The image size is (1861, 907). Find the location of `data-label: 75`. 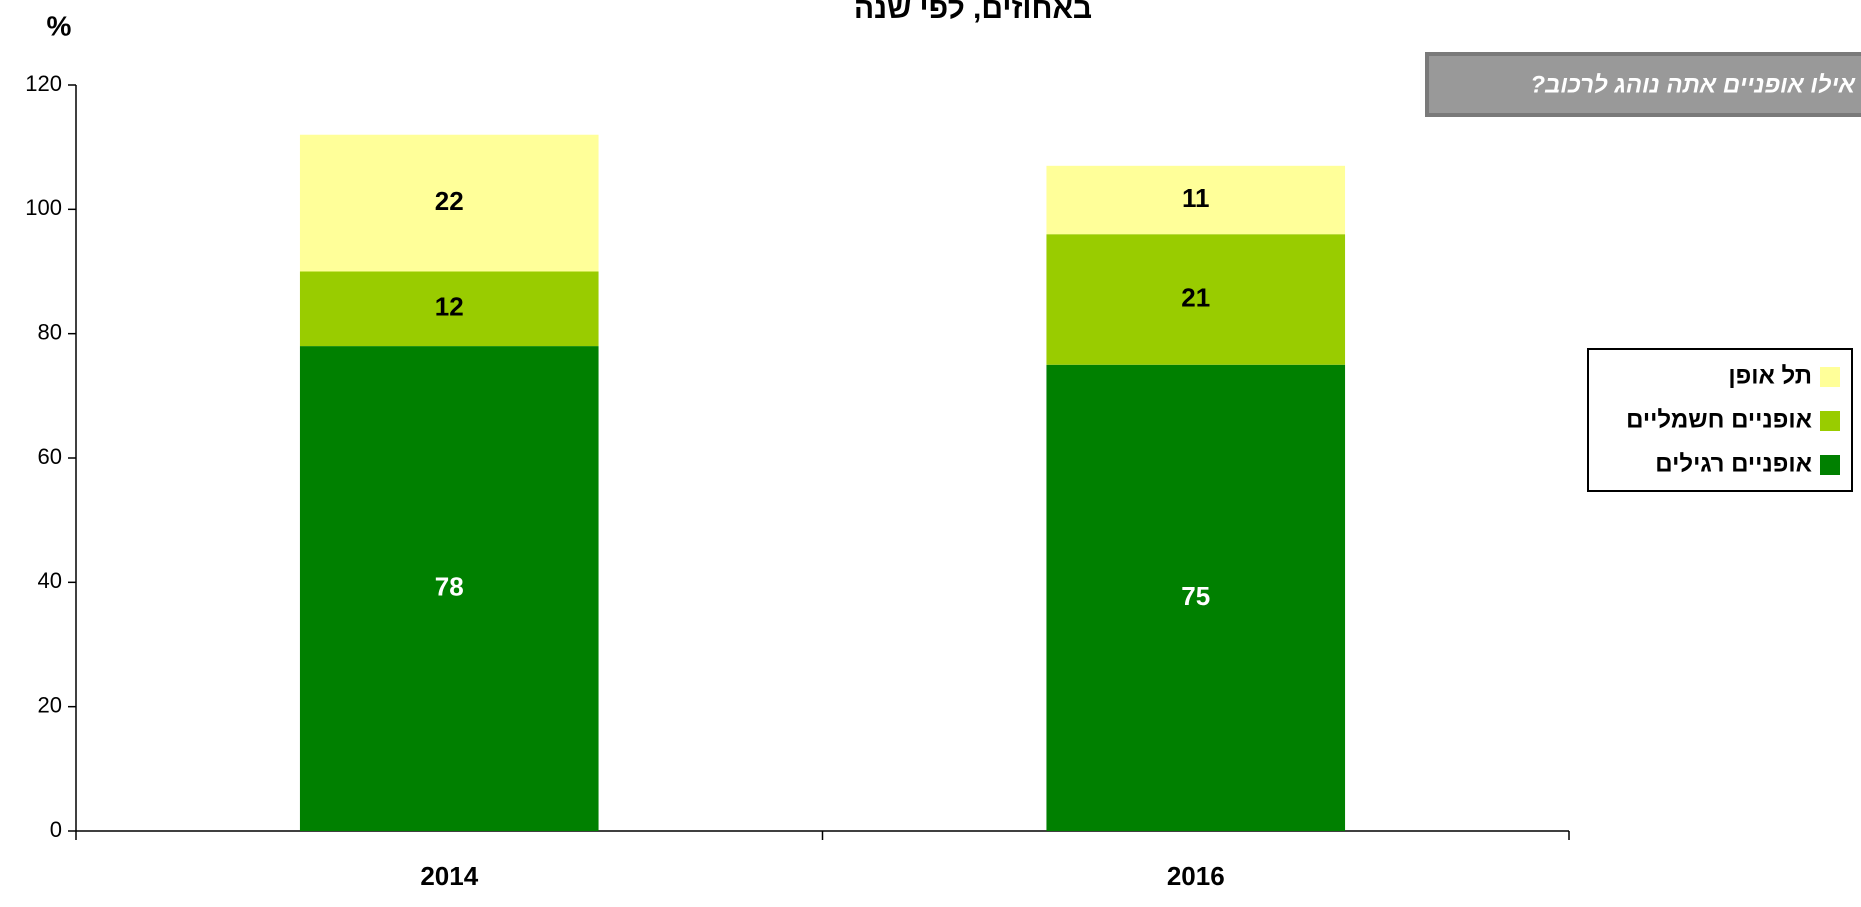

data-label: 75 is located at coordinates (1195, 596).